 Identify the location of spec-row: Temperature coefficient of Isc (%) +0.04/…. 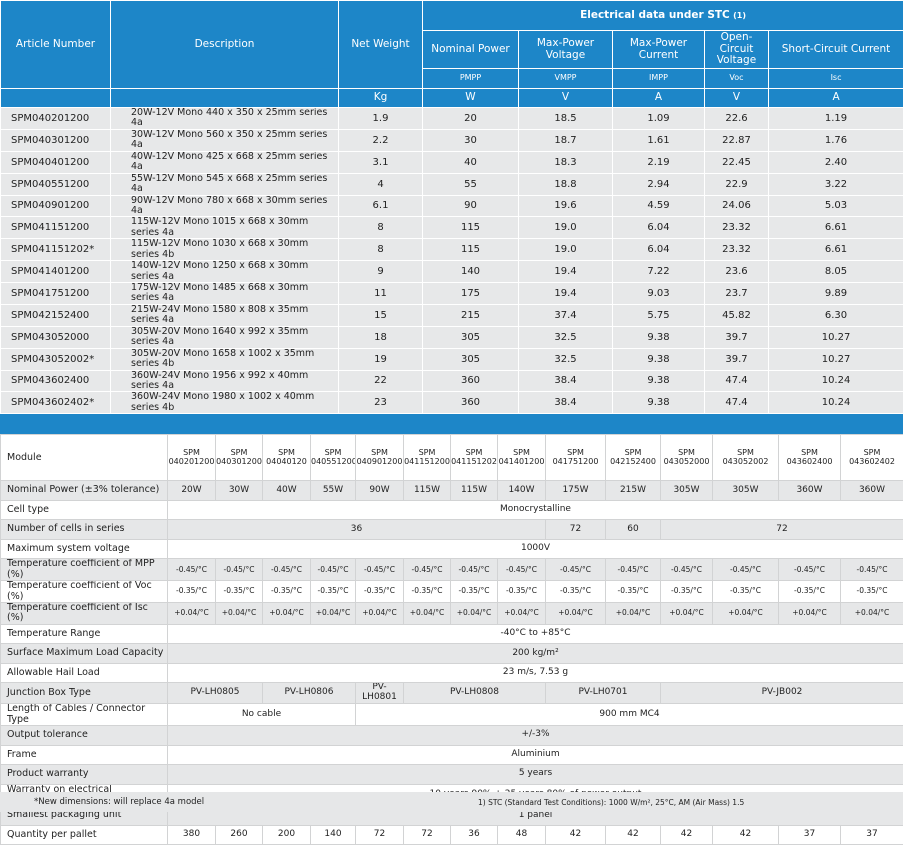
(452, 614).